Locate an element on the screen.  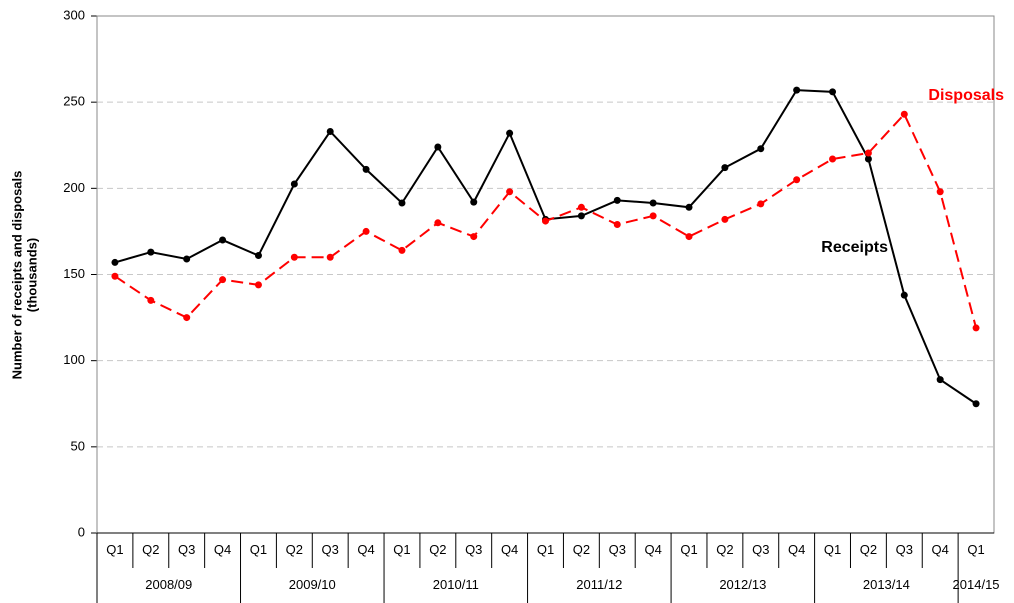
y-tick-label: 50 is located at coordinates (78, 445).